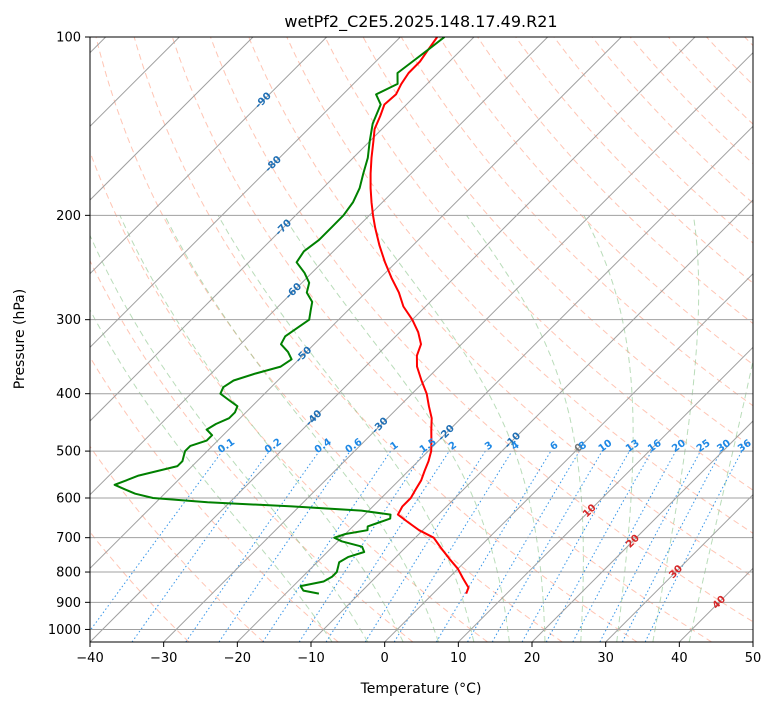 The height and width of the screenshot is (708, 775). Describe the element at coordinates (68, 320) in the screenshot. I see `y-tick-label: 300` at that location.